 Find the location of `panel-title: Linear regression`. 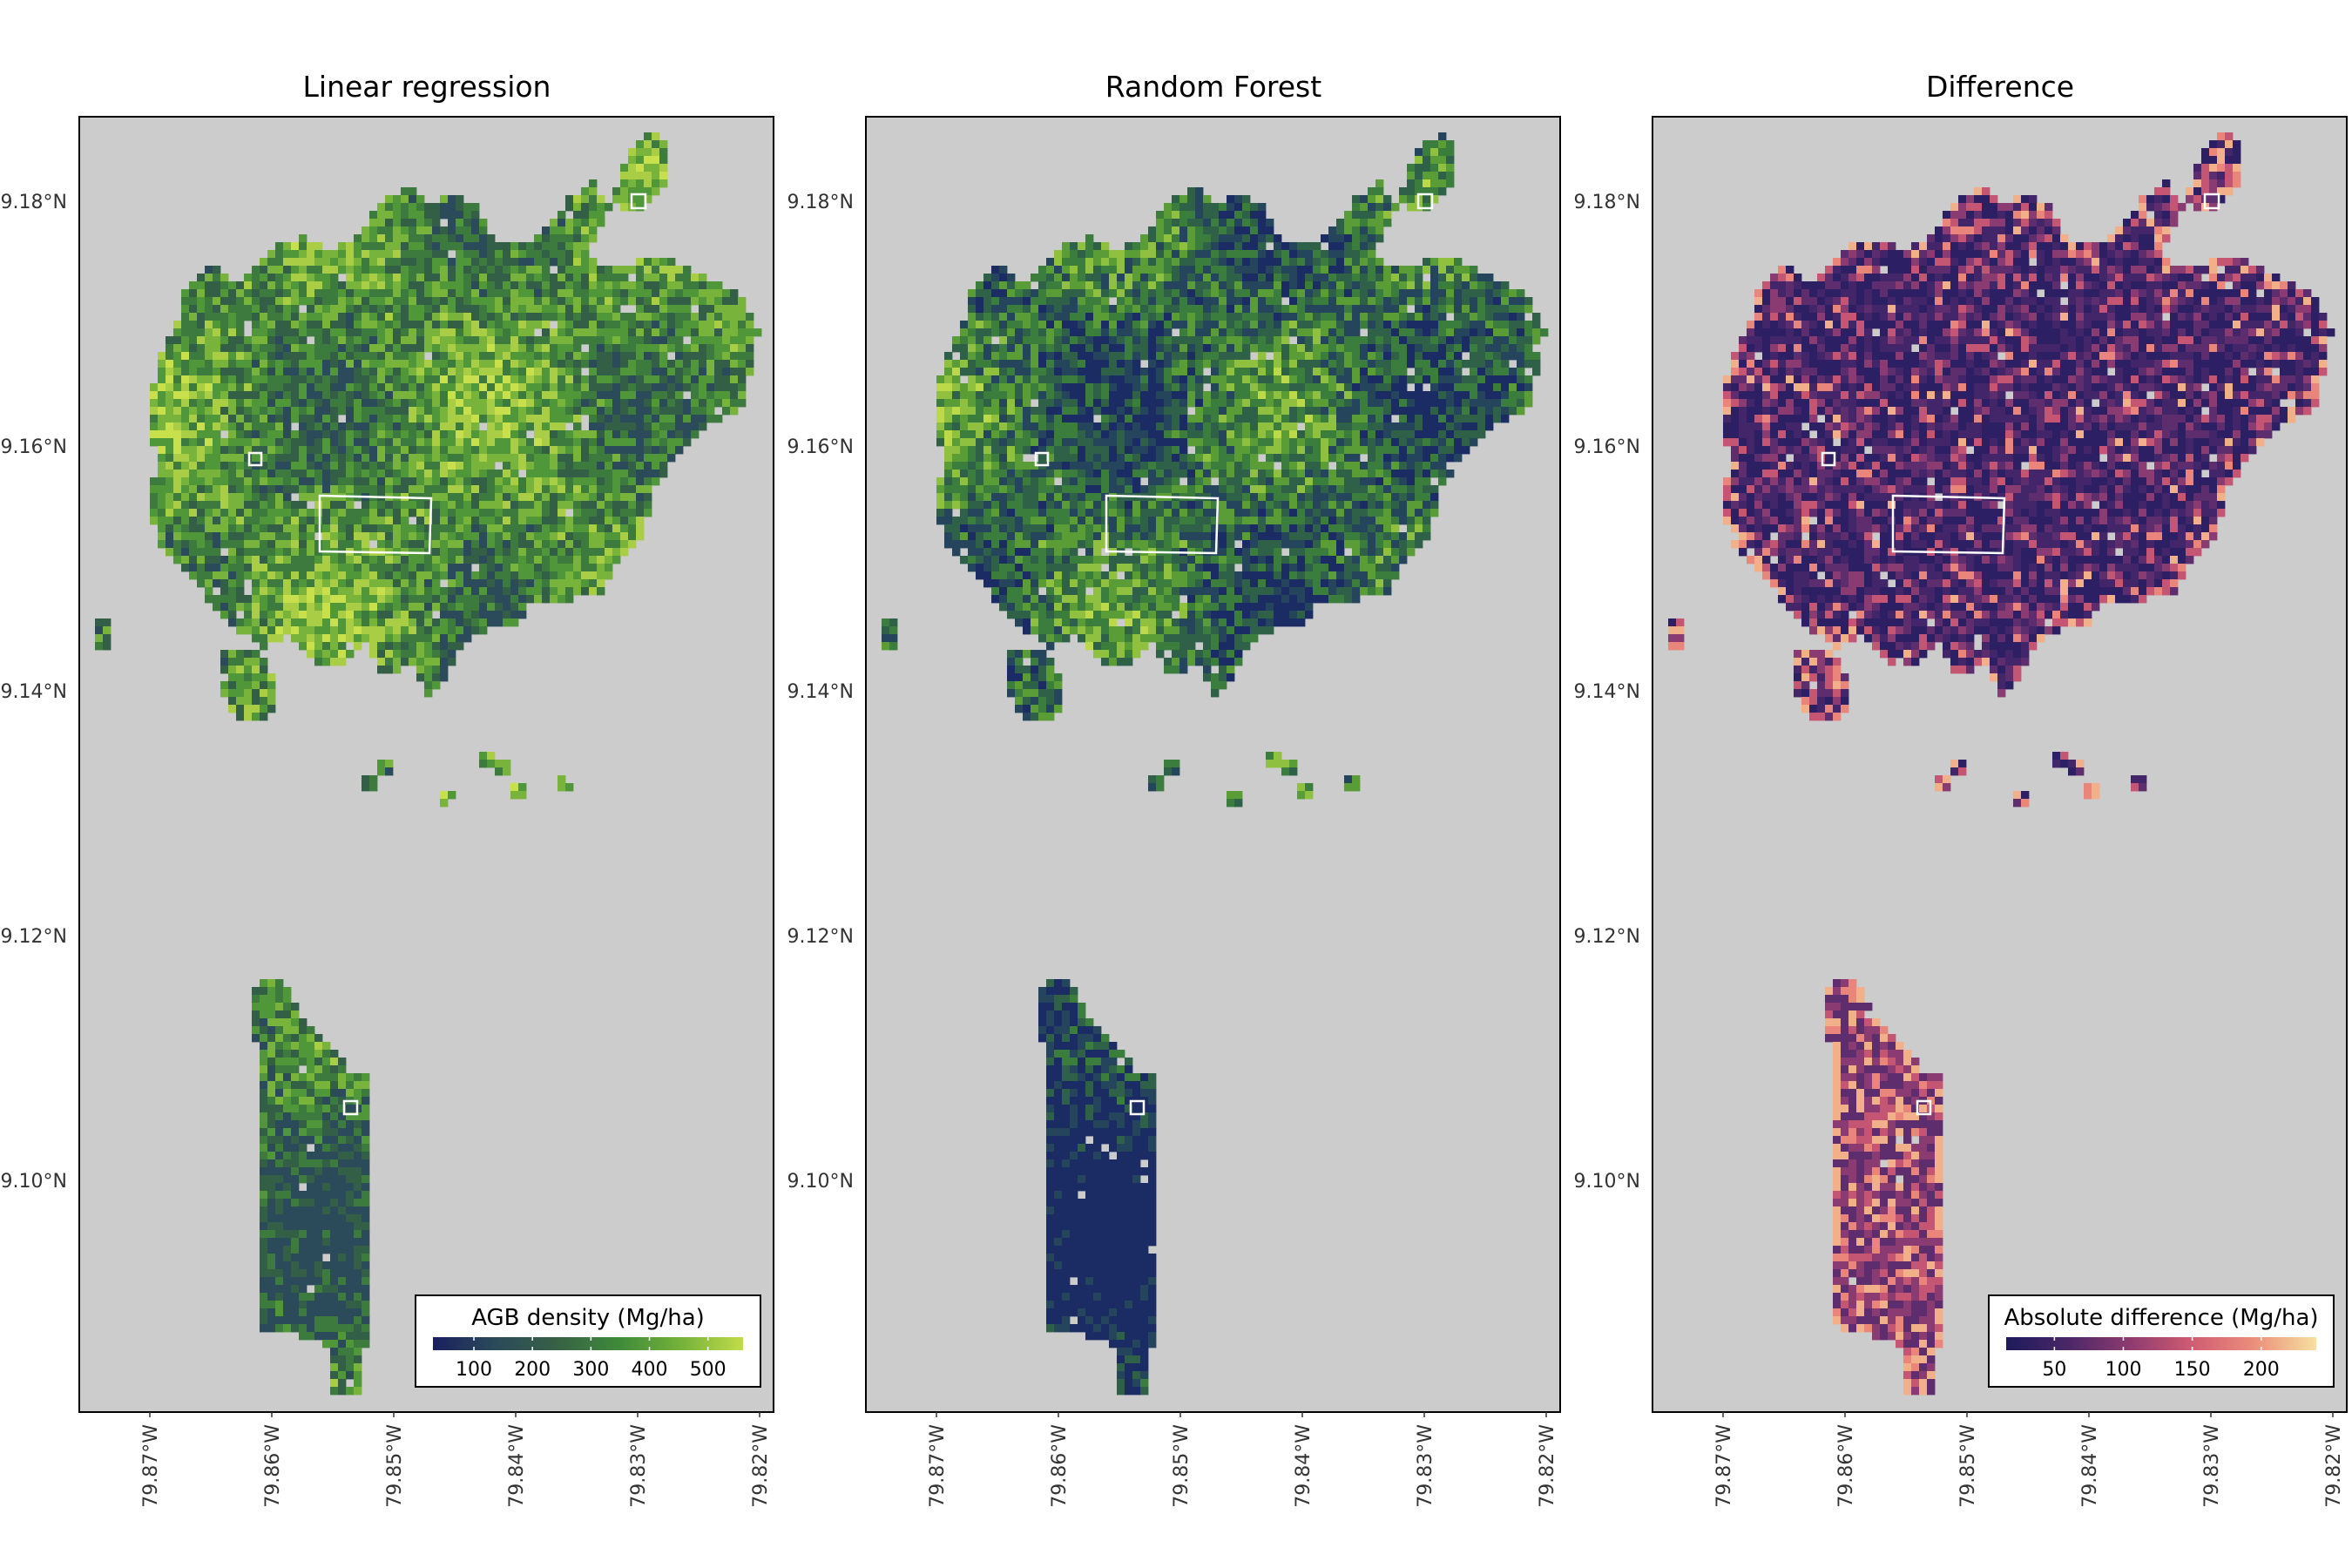

panel-title: Linear regression is located at coordinates (427, 87).